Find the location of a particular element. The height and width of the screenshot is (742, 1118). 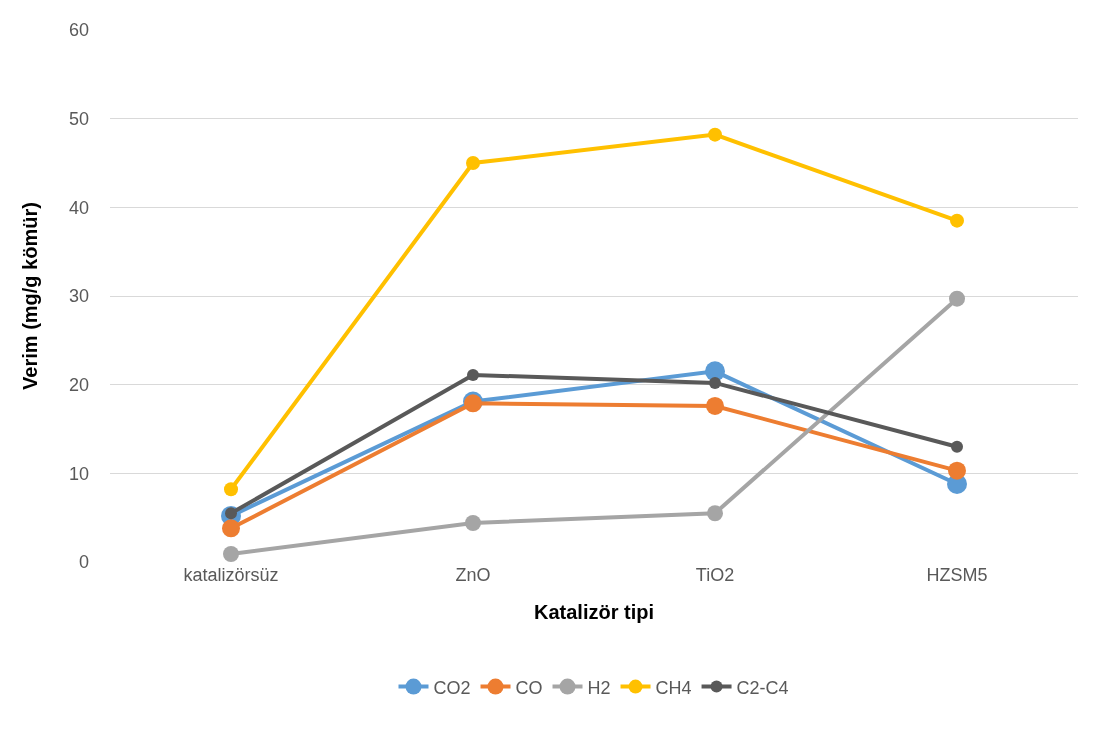

y-tick-label: 50 is located at coordinates (78, 118).